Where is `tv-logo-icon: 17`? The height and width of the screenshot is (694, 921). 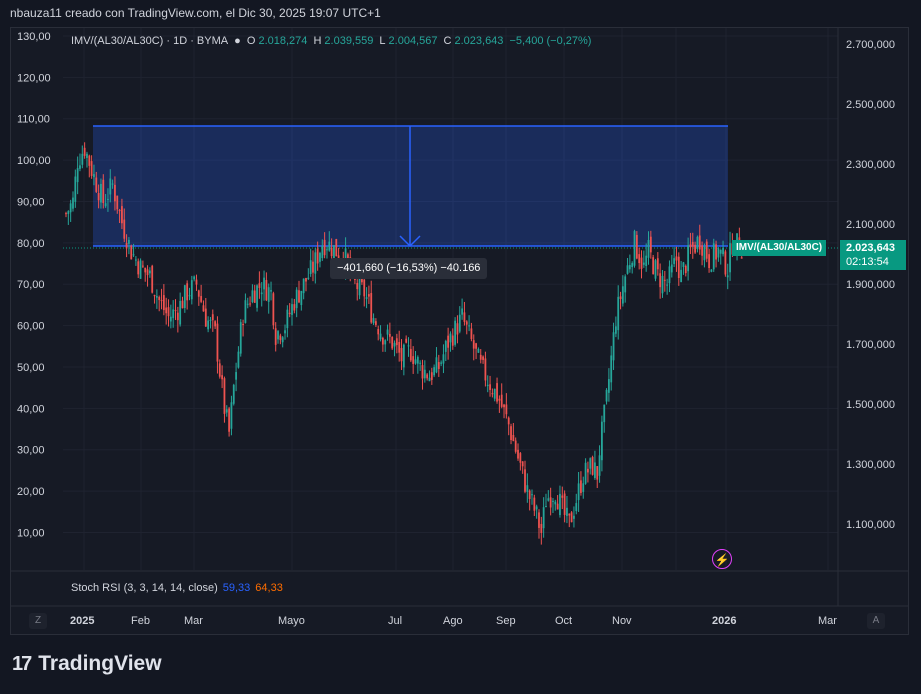 tv-logo-icon: 17 is located at coordinates (22, 663).